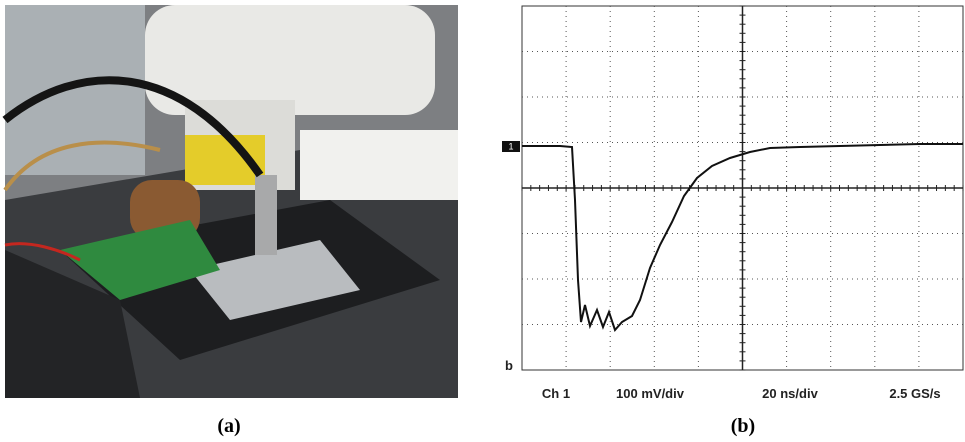 The height and width of the screenshot is (442, 965). What do you see at coordinates (140, 260) in the screenshot?
I see `circuit-board` at bounding box center [140, 260].